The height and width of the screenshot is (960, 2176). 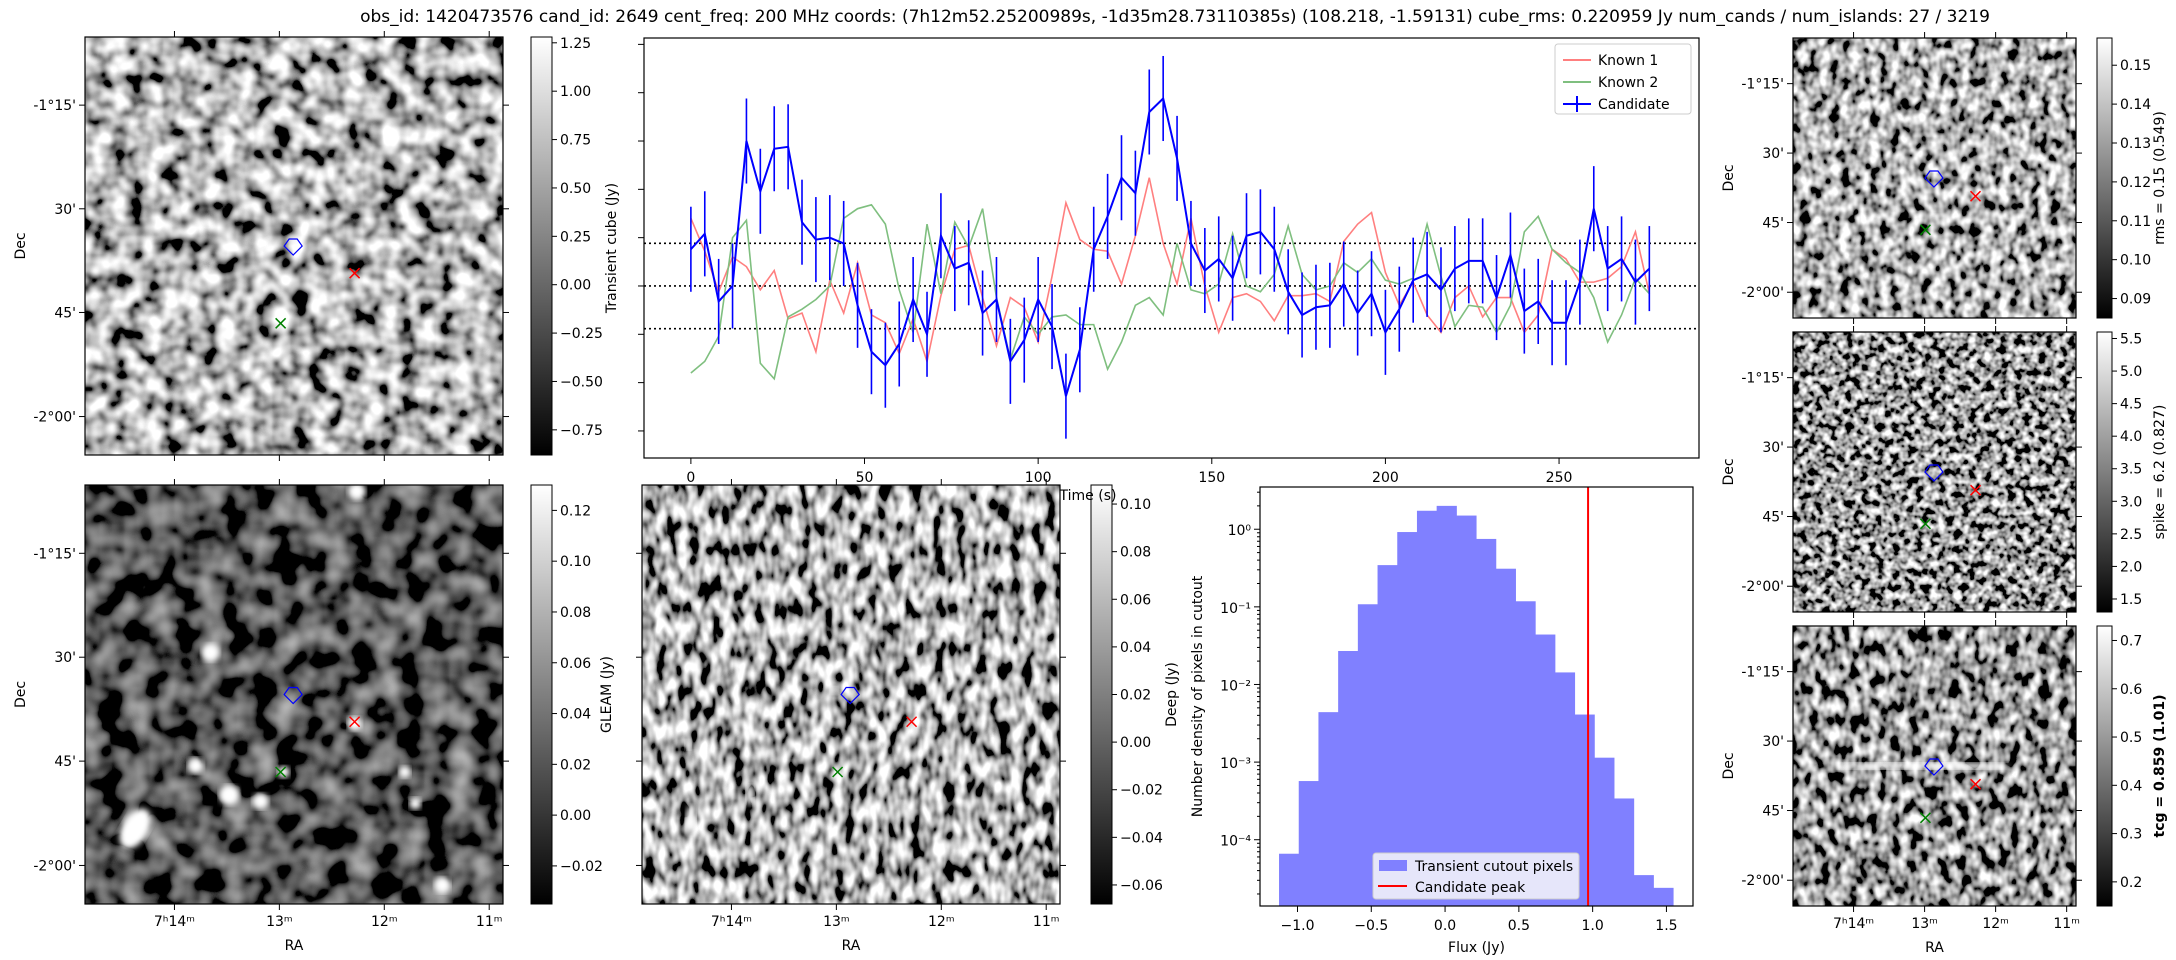 What do you see at coordinates (1141, 838) in the screenshot?
I see `colorbar-tick-label: −0.04` at bounding box center [1141, 838].